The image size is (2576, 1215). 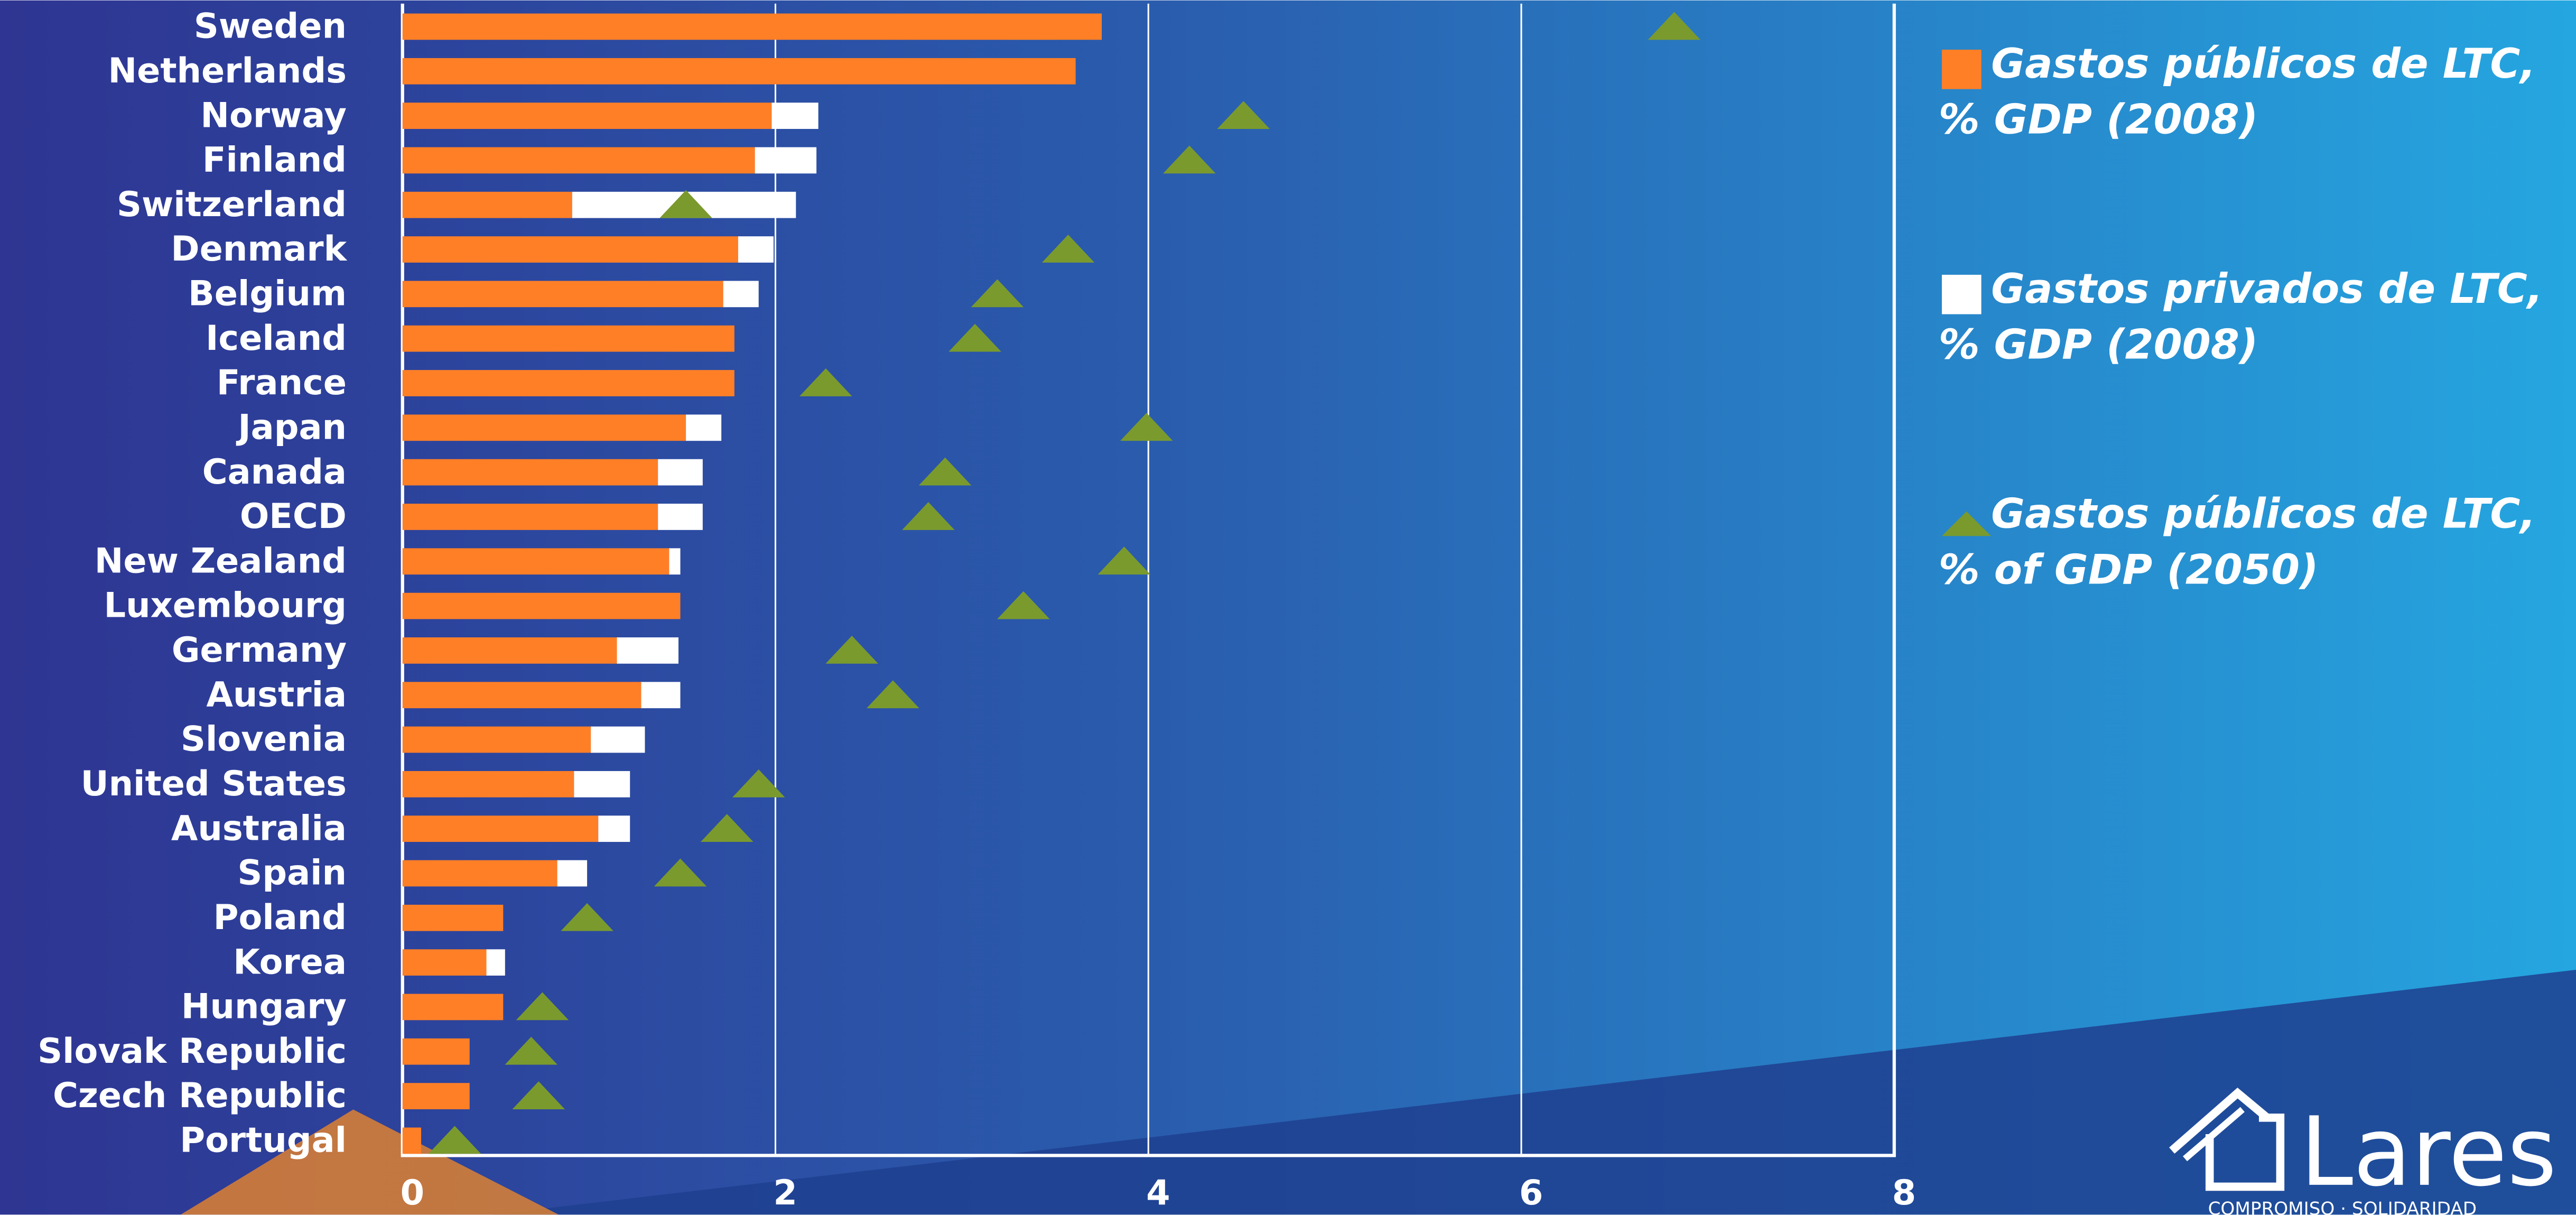 I want to click on x-tick-label: 8, so click(x=1904, y=1193).